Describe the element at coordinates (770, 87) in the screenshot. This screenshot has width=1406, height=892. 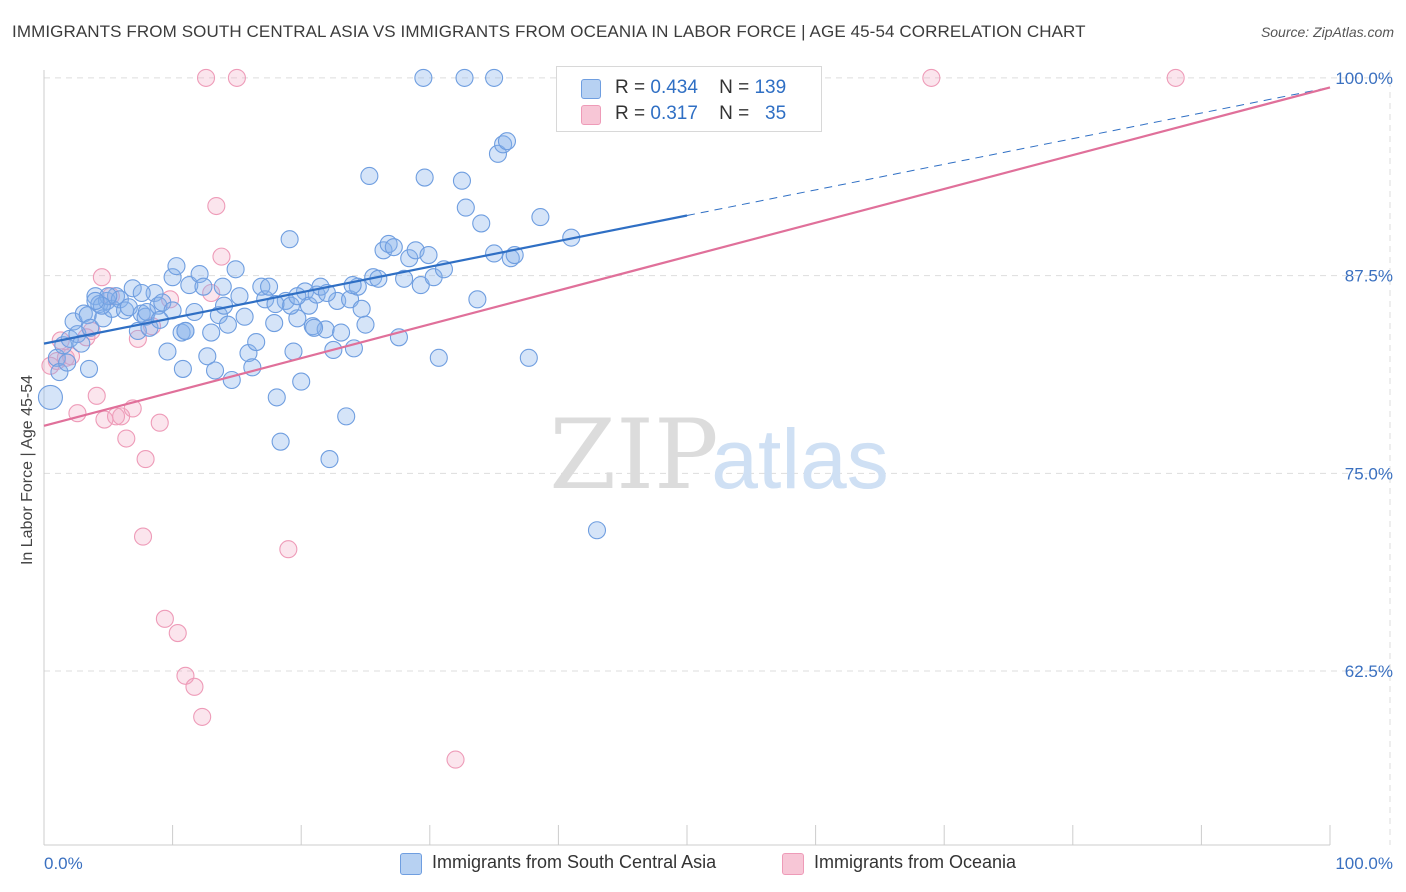
I see `n-value-blue: 139` at that location.